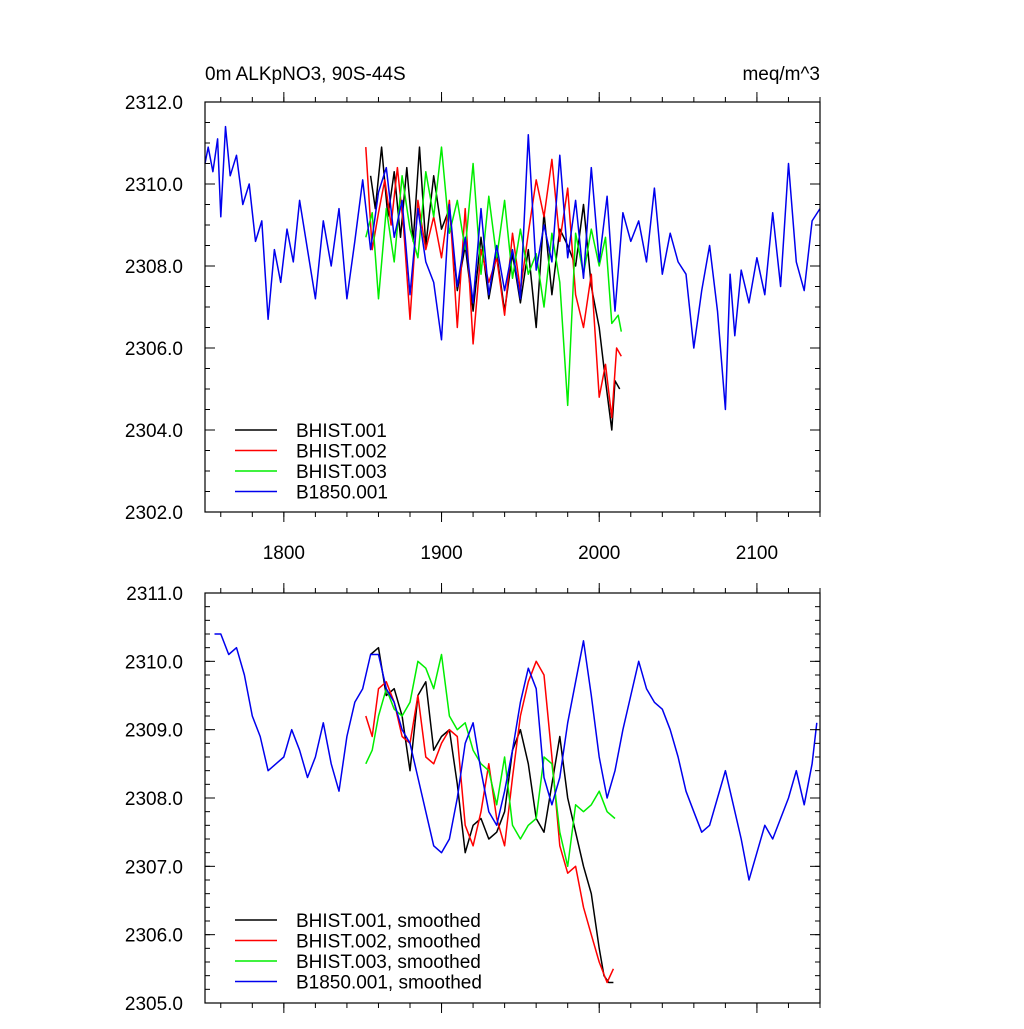  I want to click on top-y-tick-label: 2310.0, so click(154, 185).